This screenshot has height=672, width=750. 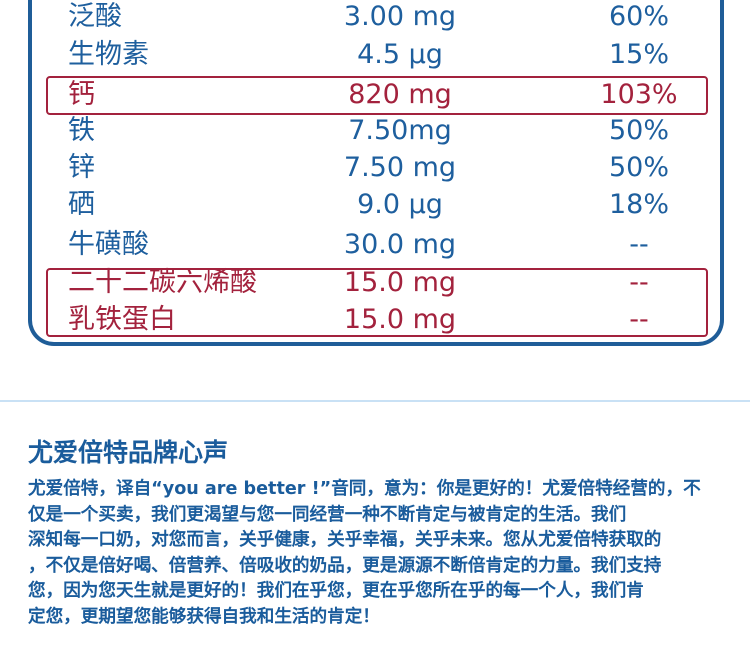 I want to click on nutrient-name: 泛酸, so click(x=95, y=16).